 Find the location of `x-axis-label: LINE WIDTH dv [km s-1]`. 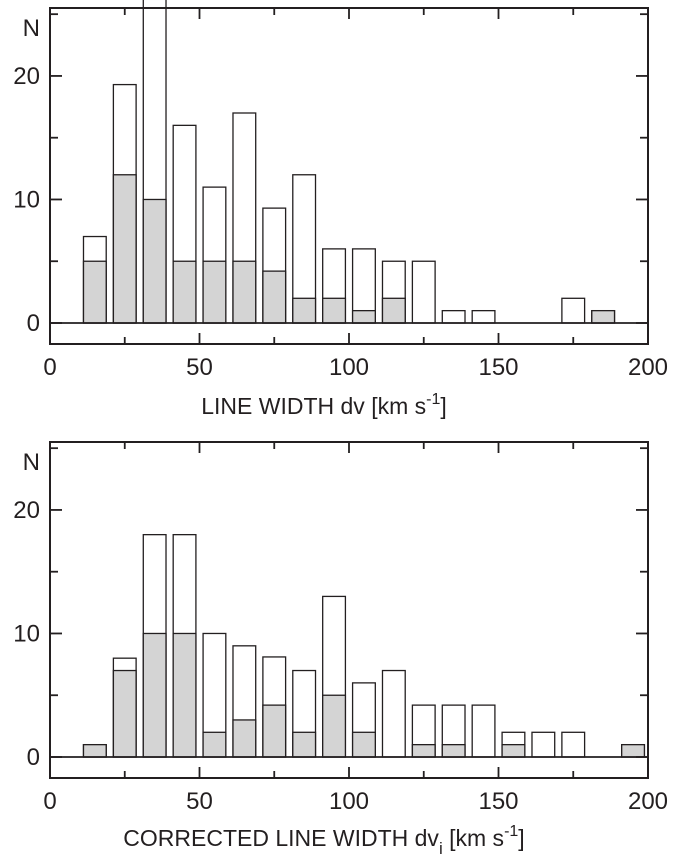

x-axis-label: LINE WIDTH dv [km s-1] is located at coordinates (324, 405).